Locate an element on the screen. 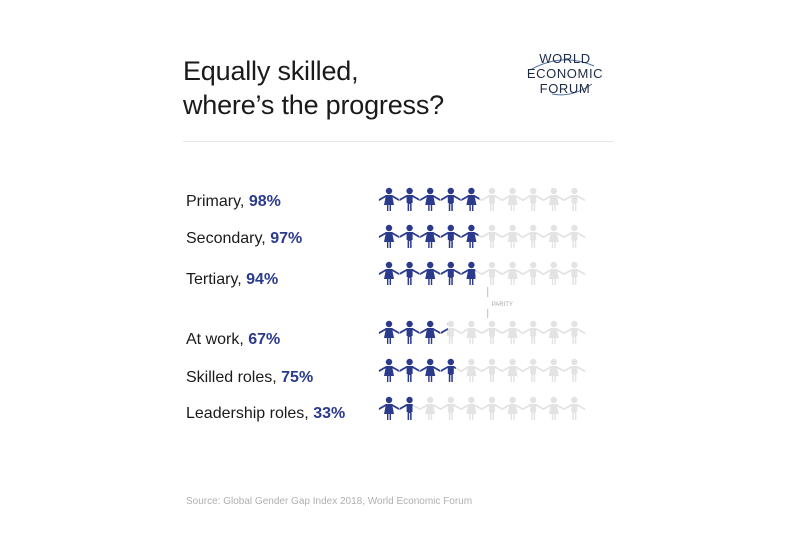  logo-arc-icon is located at coordinates (562, 77).